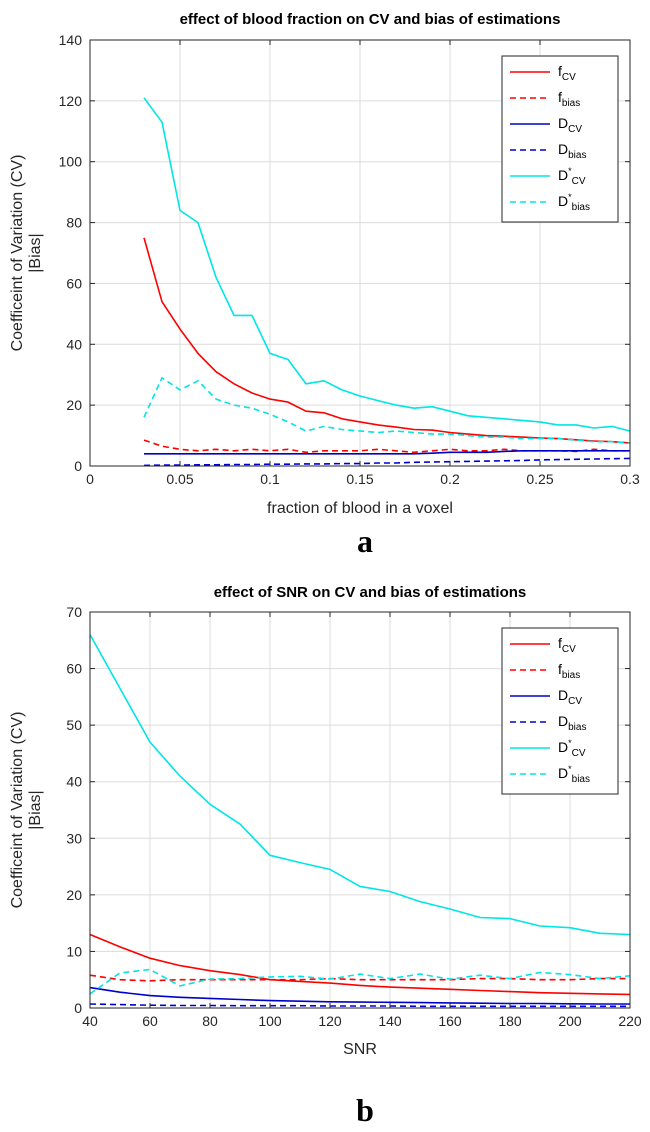 Image resolution: width=650 pixels, height=1132 pixels. What do you see at coordinates (71, 101) in the screenshot?
I see `y-tick-label: 120` at bounding box center [71, 101].